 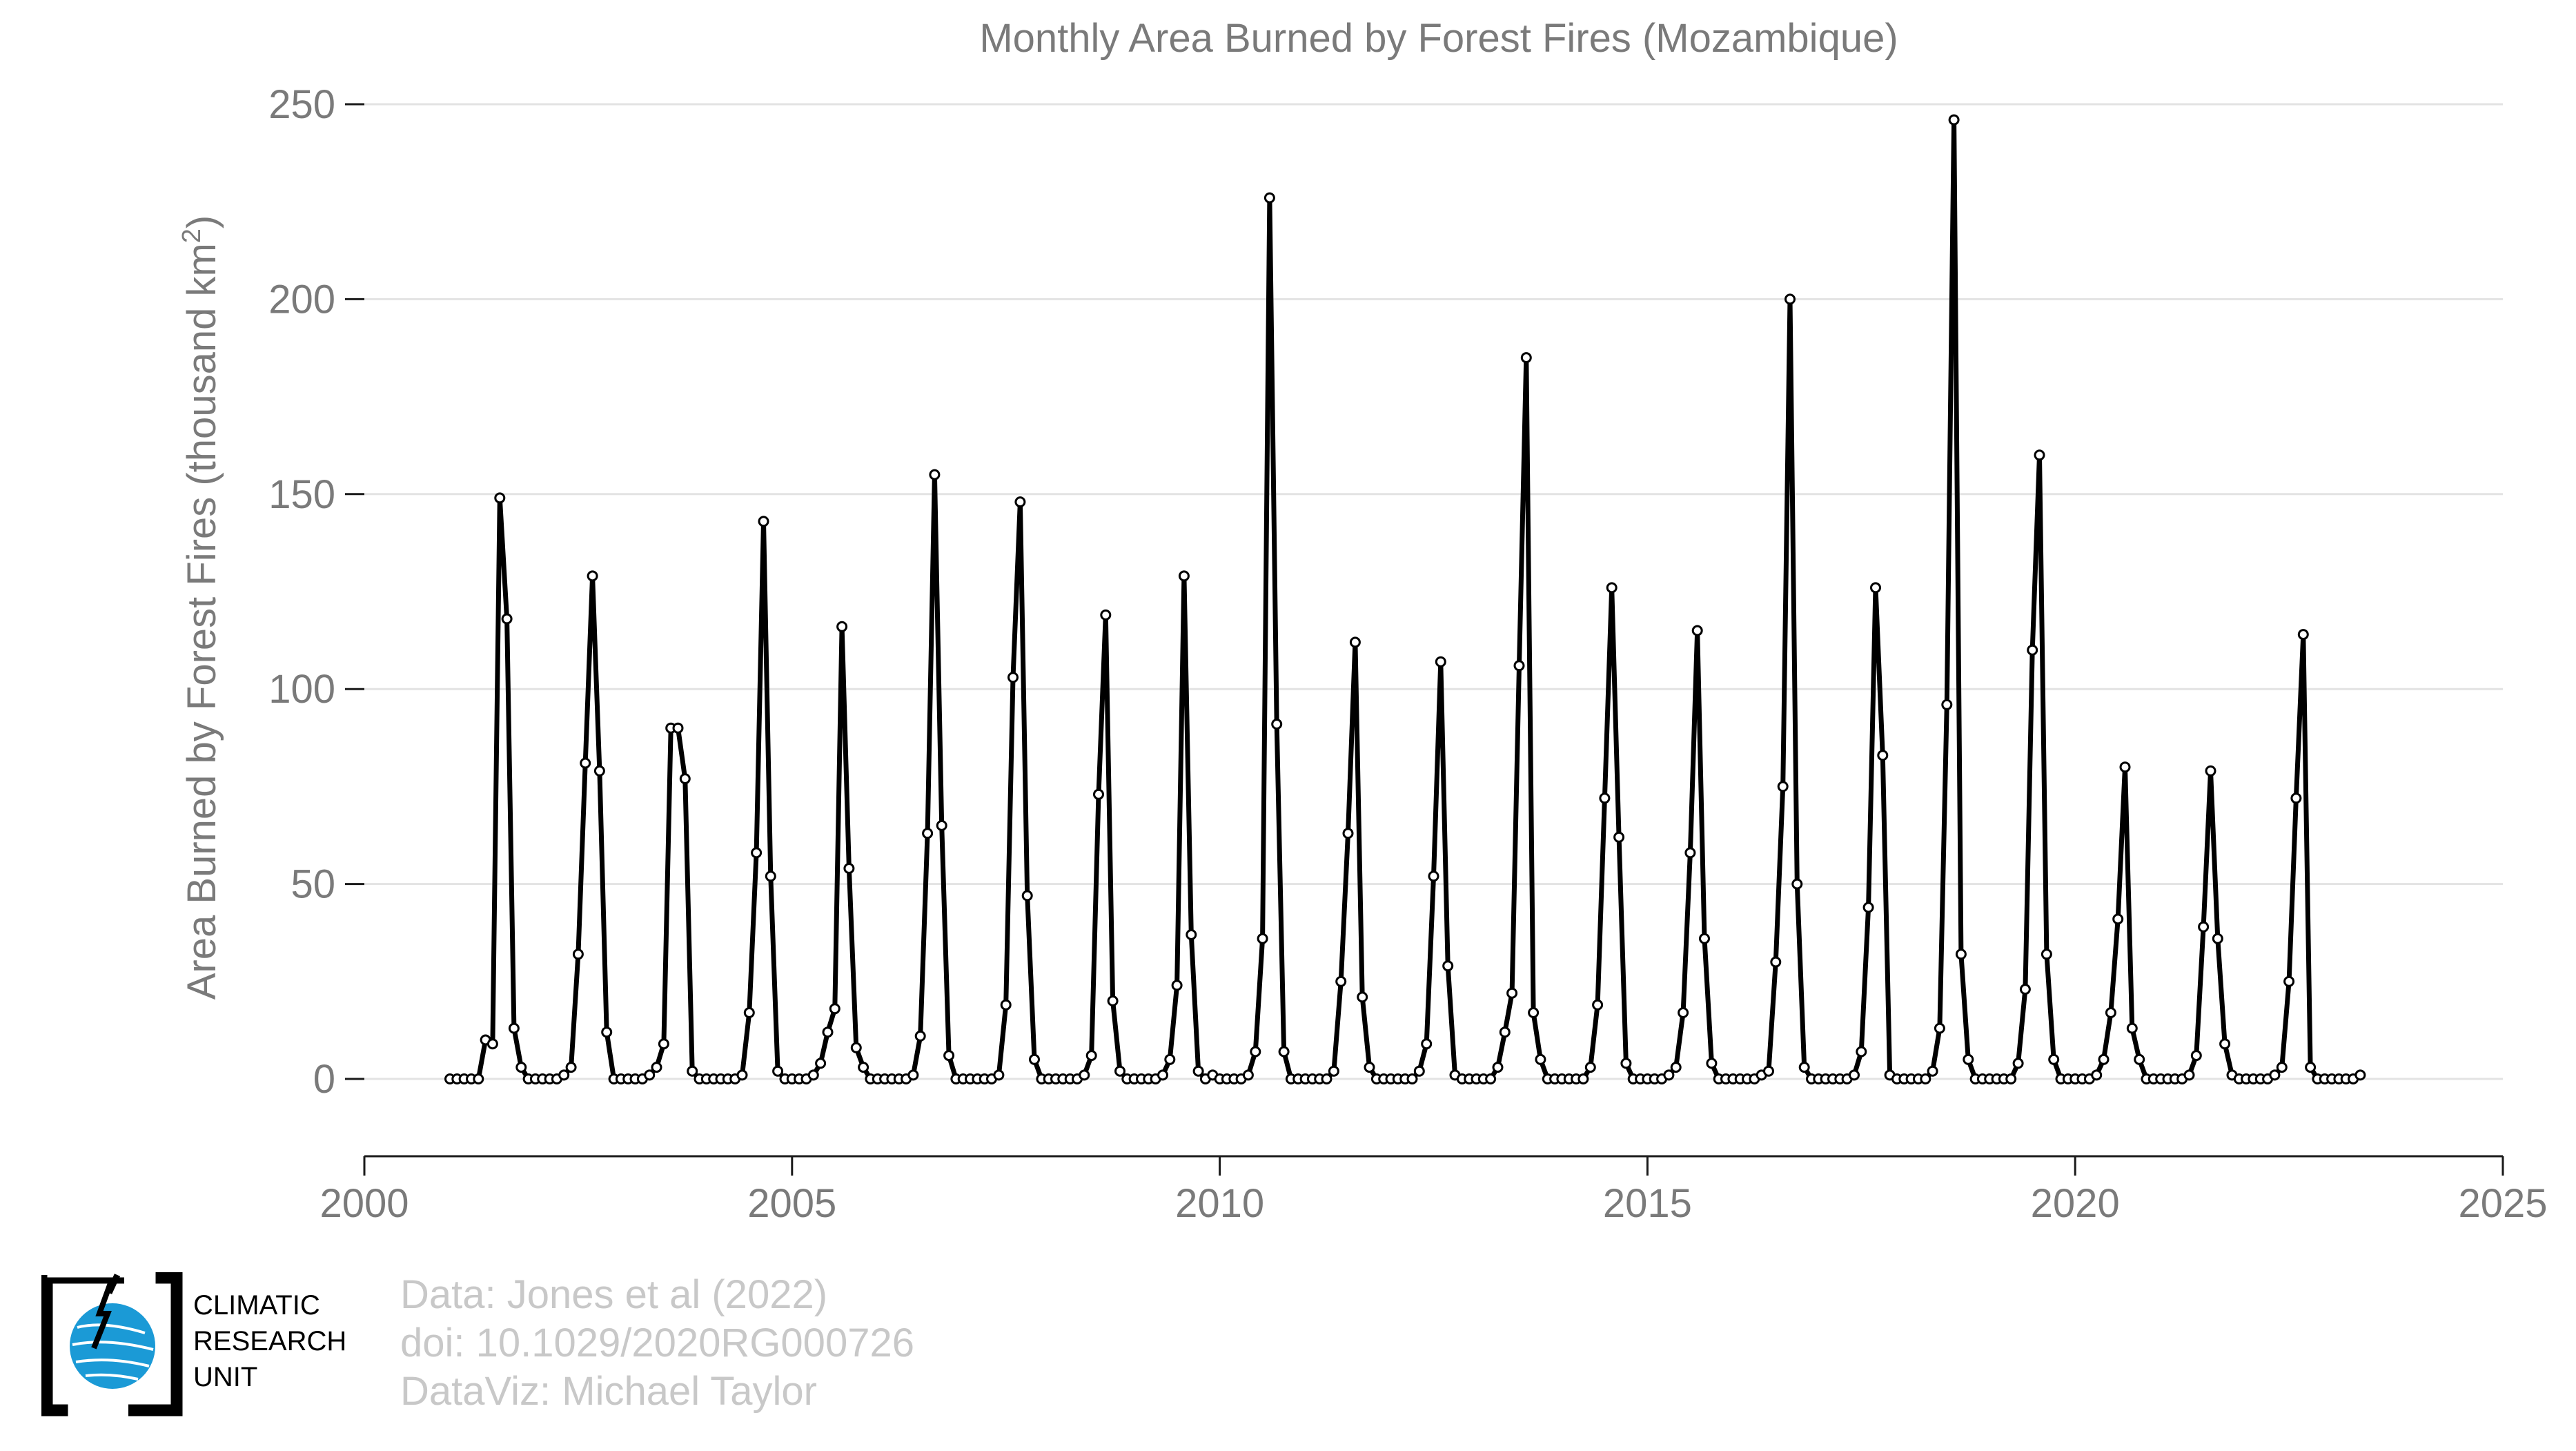 What do you see at coordinates (791, 1203) in the screenshot?
I see `x-tick-label-2005: 2005` at bounding box center [791, 1203].